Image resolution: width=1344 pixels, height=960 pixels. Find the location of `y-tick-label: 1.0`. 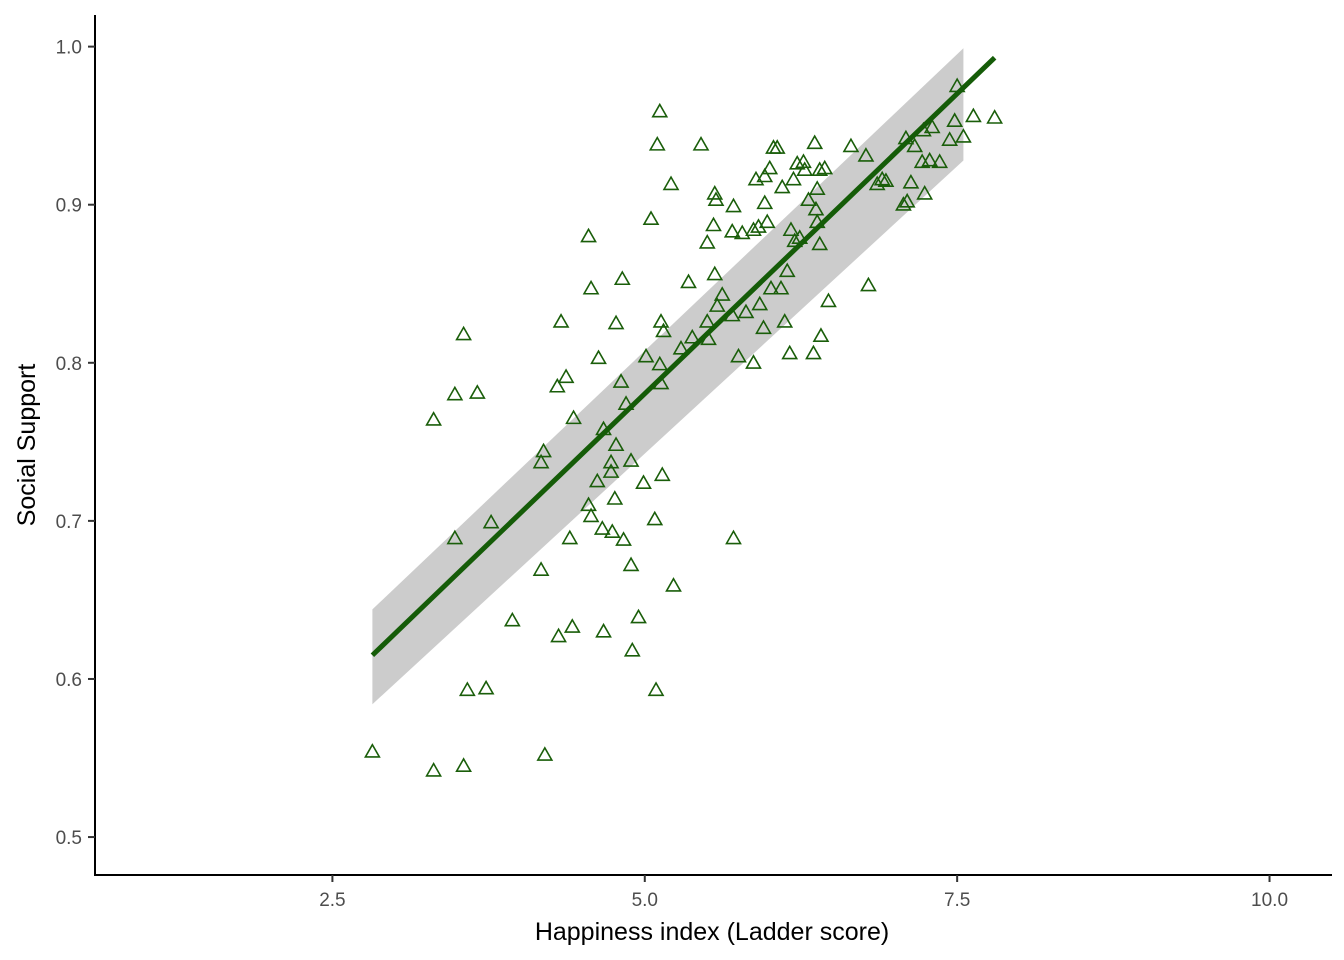

y-tick-label: 1.0 is located at coordinates (69, 48).